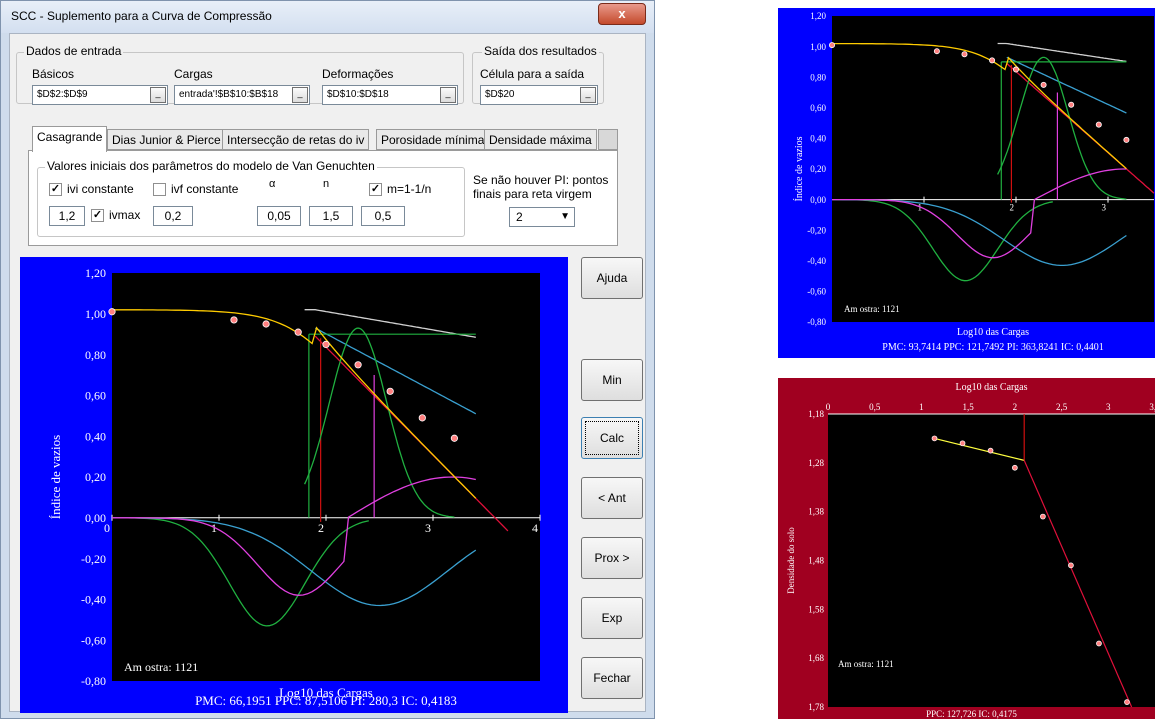  Describe the element at coordinates (816, 609) in the screenshot. I see `y-tick-label: 1,58` at that location.